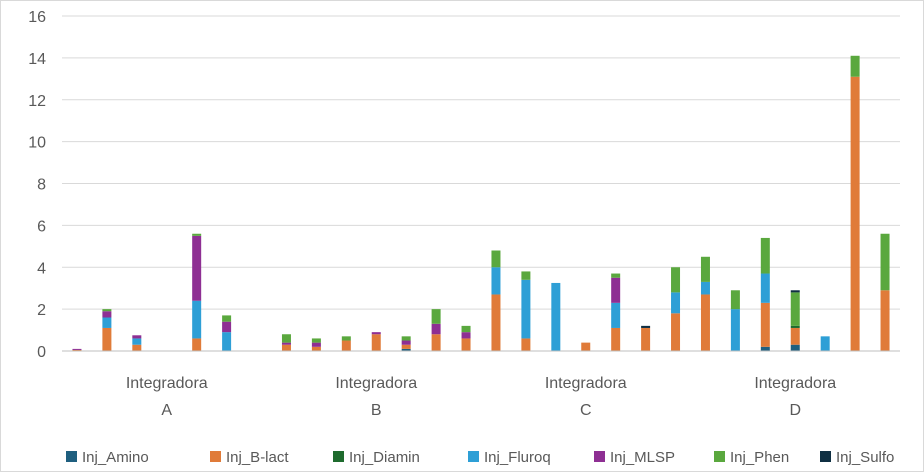  What do you see at coordinates (37, 143) in the screenshot?
I see `y-tick-label: 10` at bounding box center [37, 143].